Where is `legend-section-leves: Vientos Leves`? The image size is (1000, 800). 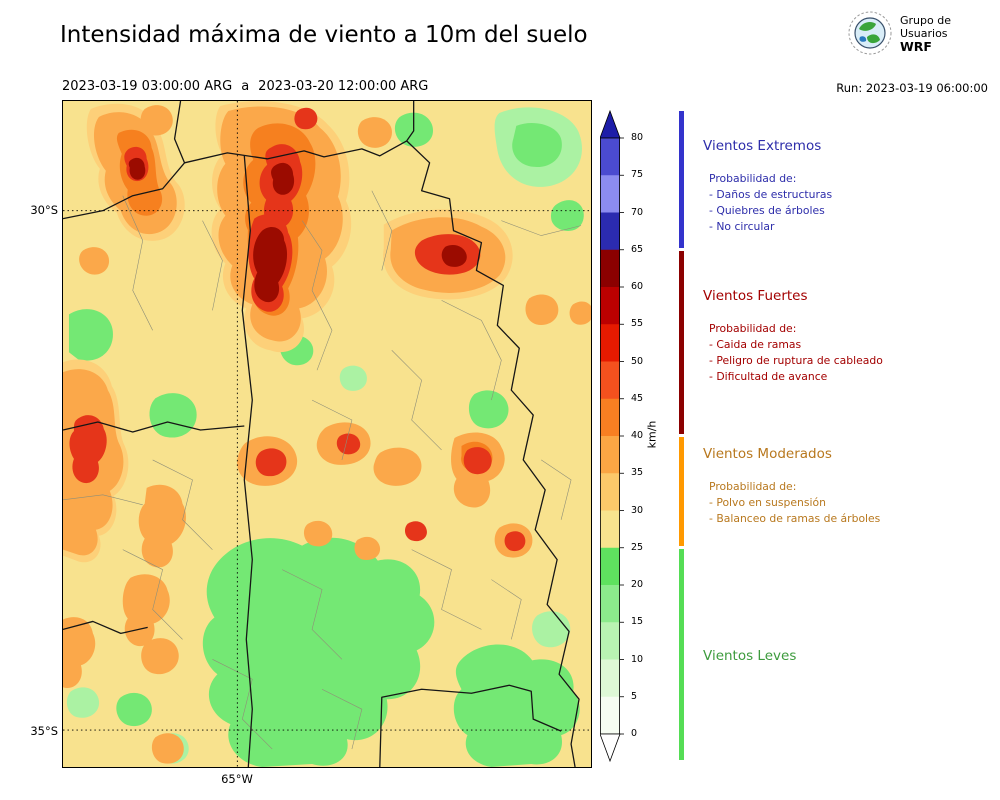
legend-section-leves: Vientos Leves is located at coordinates (849, 664).